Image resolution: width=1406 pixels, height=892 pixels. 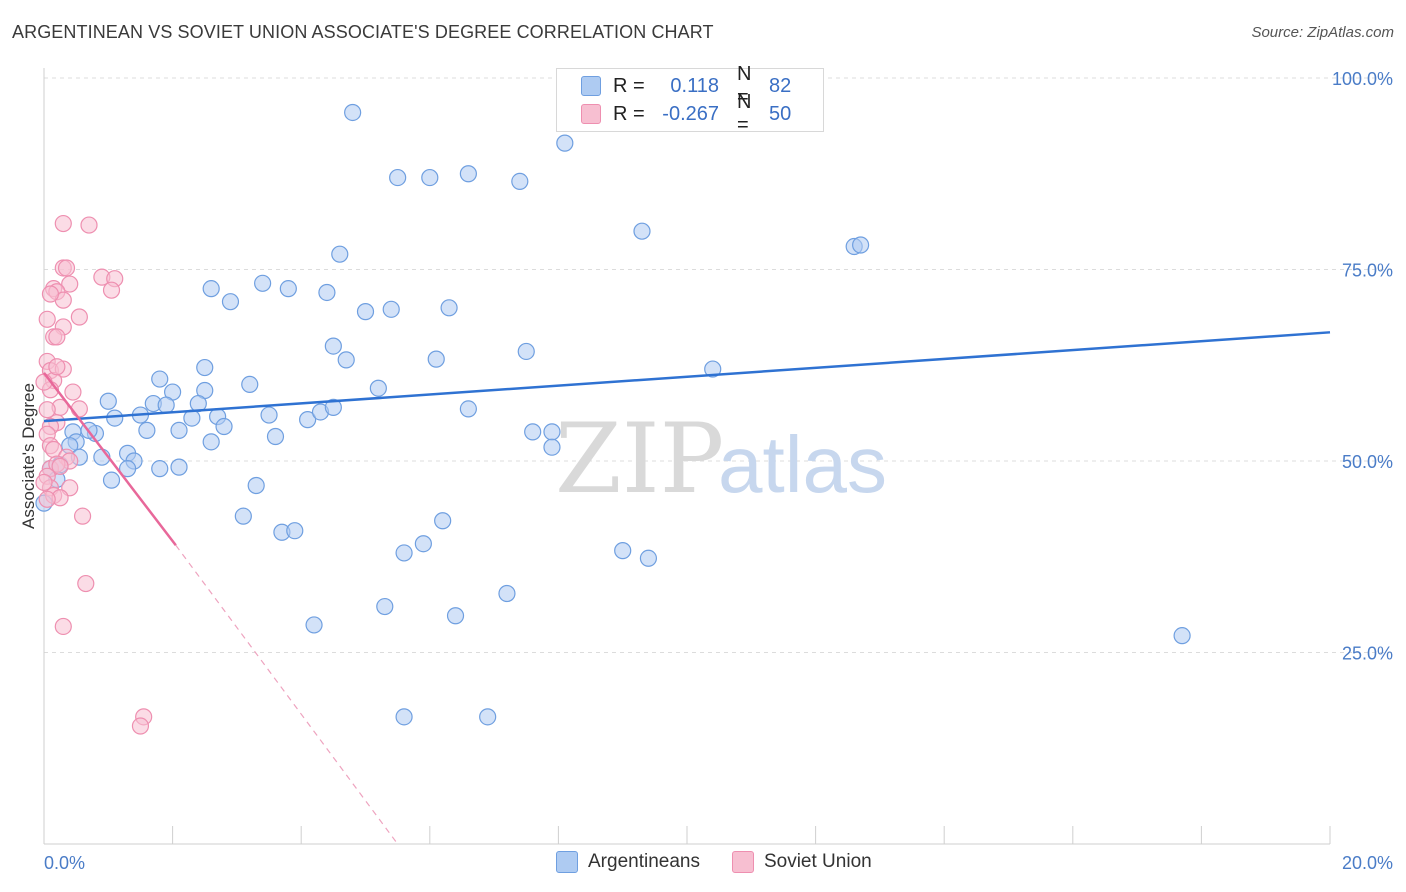 I want to click on stats-legend: R = 0.118 N = 82 R = -0.267 N = 50, so click(x=690, y=99).